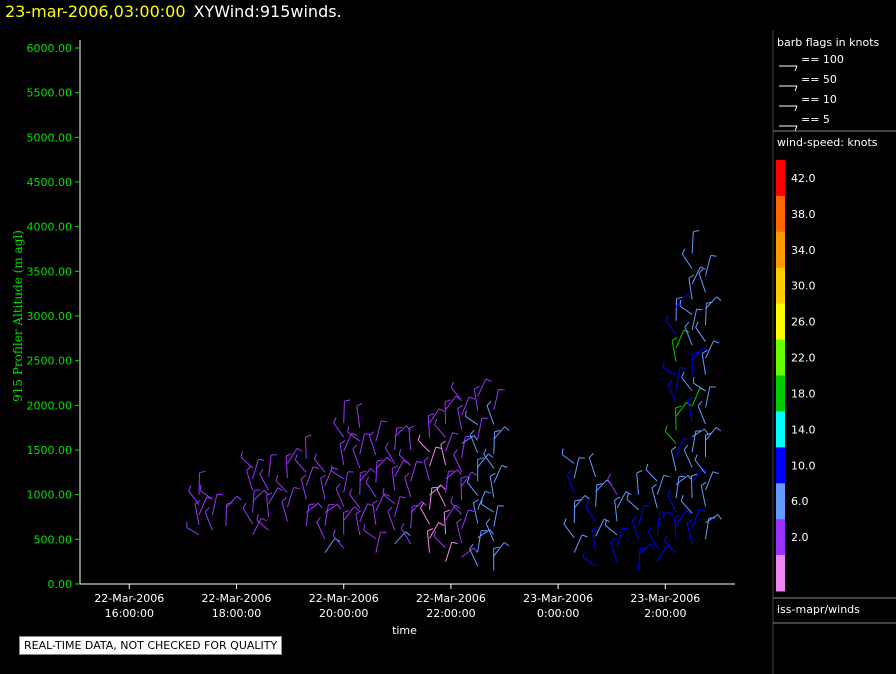 This screenshot has width=896, height=674. Describe the element at coordinates (237, 598) in the screenshot. I see `x-tick-date: 22-Mar-2006` at that location.